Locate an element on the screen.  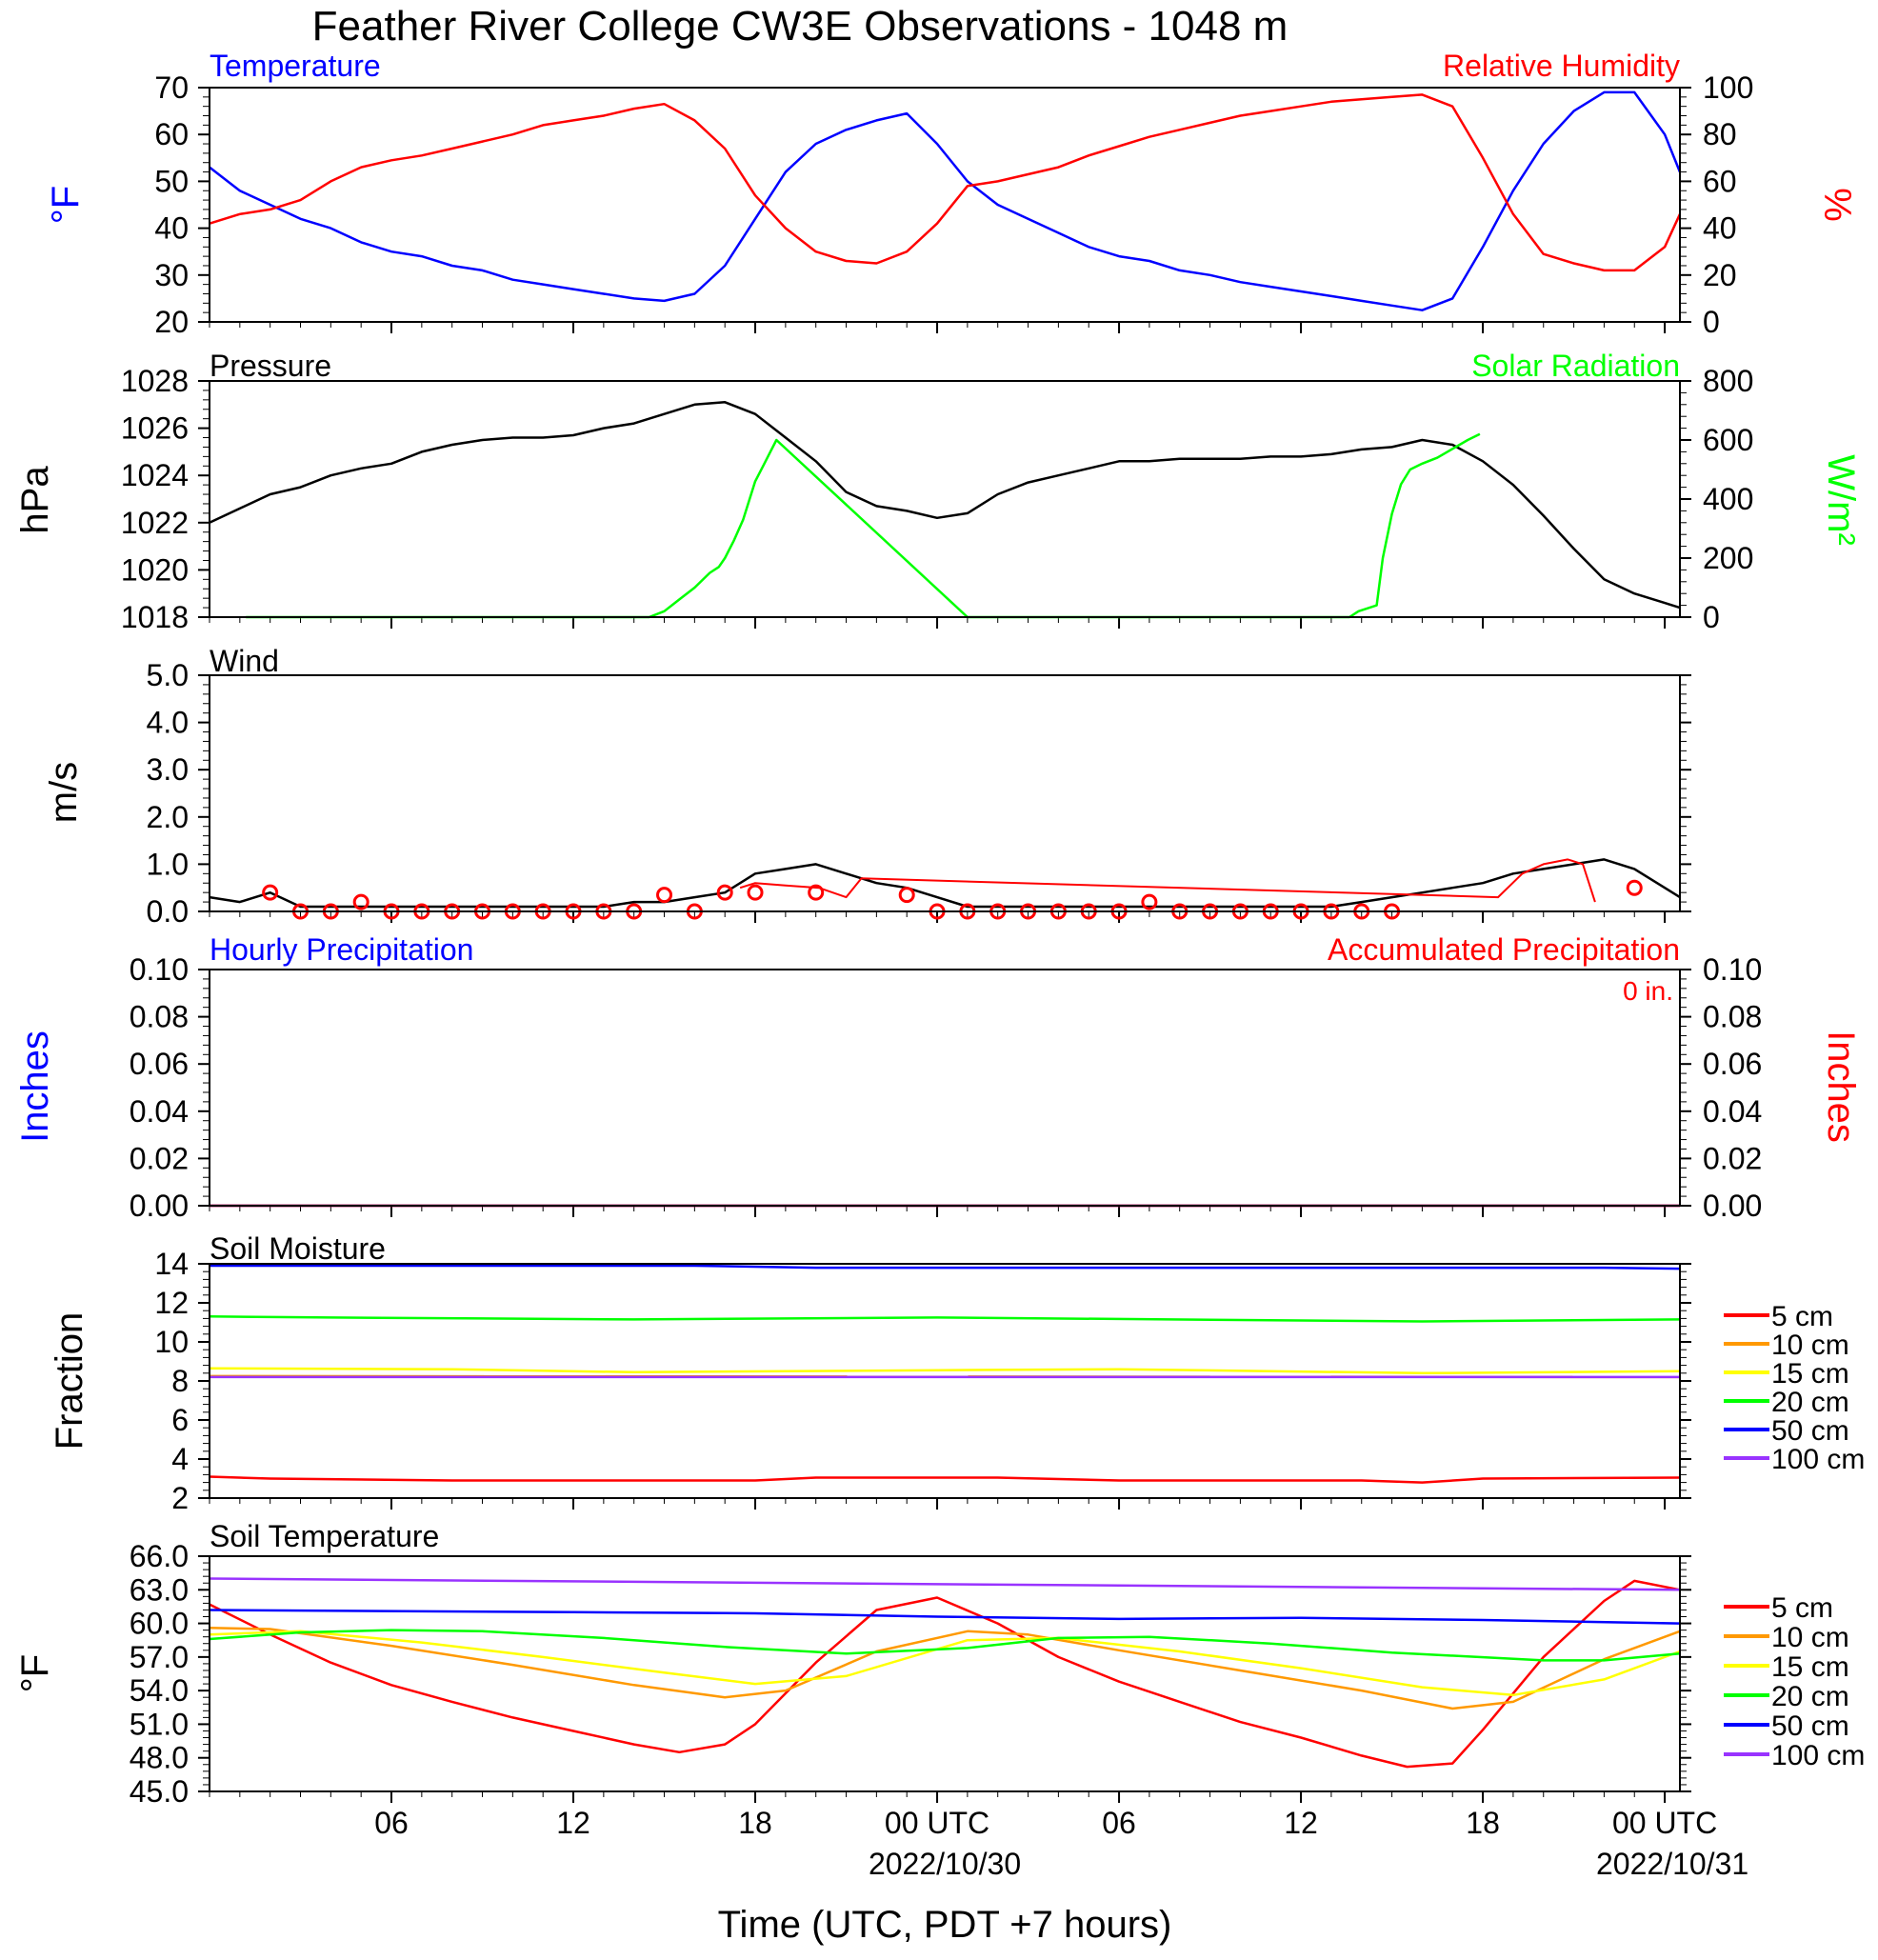
y-tick-label: 0.0 is located at coordinates (168, 911).